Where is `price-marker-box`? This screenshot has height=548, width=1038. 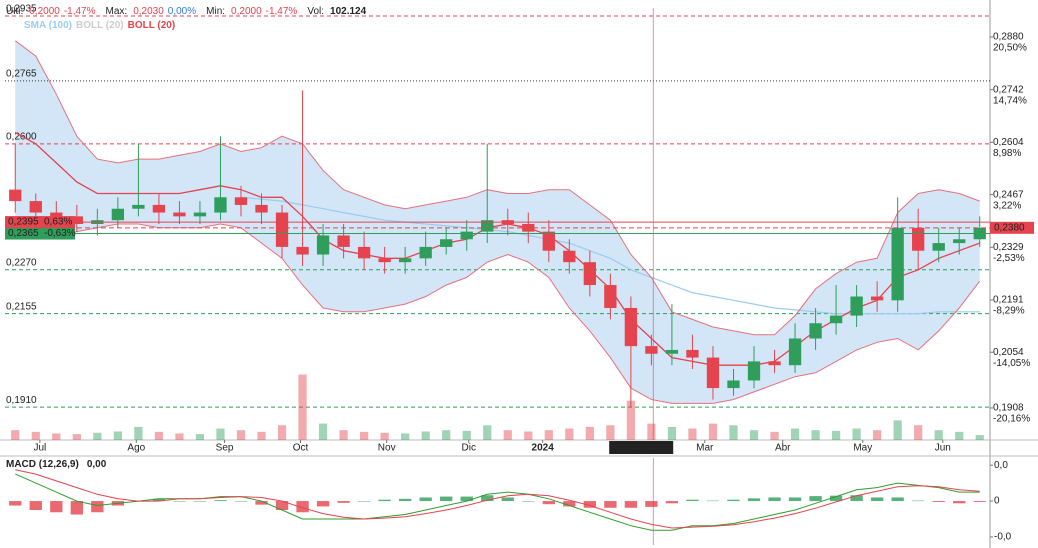 price-marker-box is located at coordinates (40, 222).